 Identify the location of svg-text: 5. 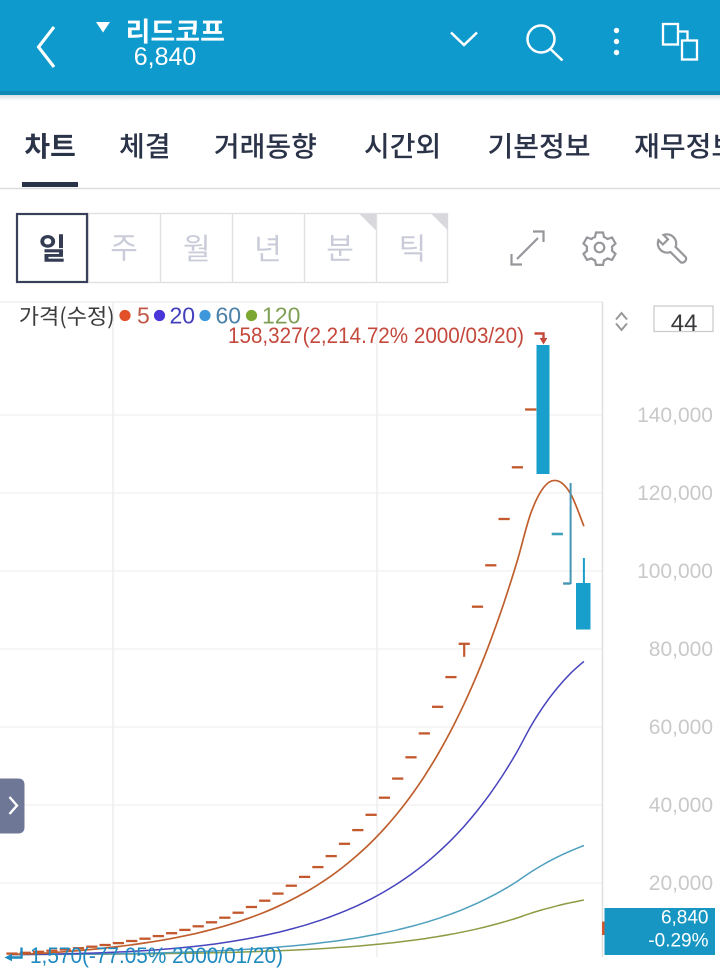
(143, 316).